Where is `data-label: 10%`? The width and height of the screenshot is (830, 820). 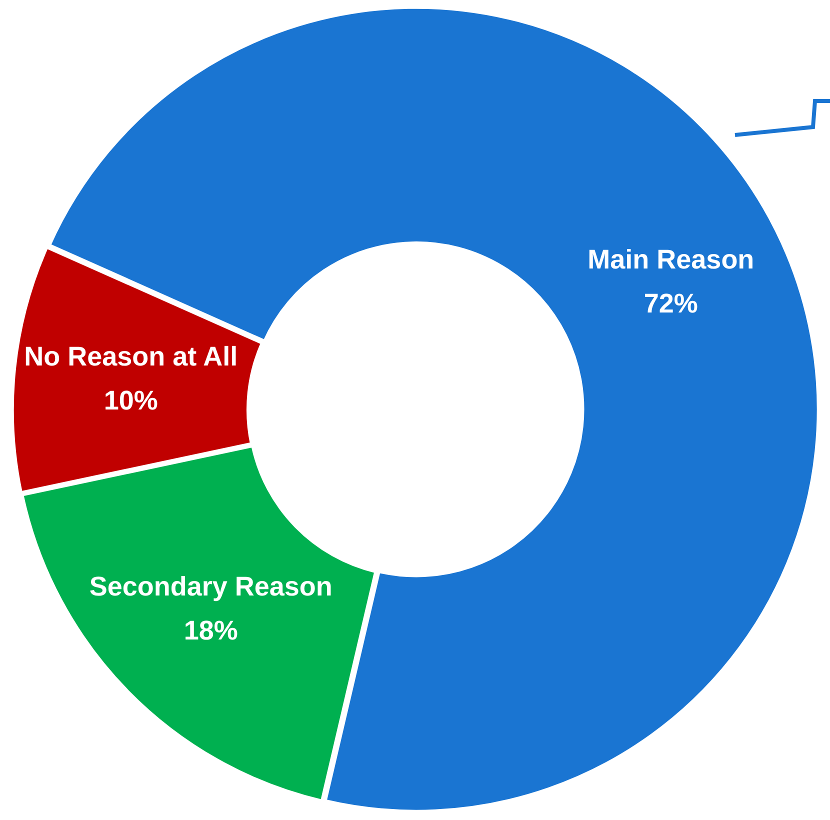
data-label: 10% is located at coordinates (131, 401).